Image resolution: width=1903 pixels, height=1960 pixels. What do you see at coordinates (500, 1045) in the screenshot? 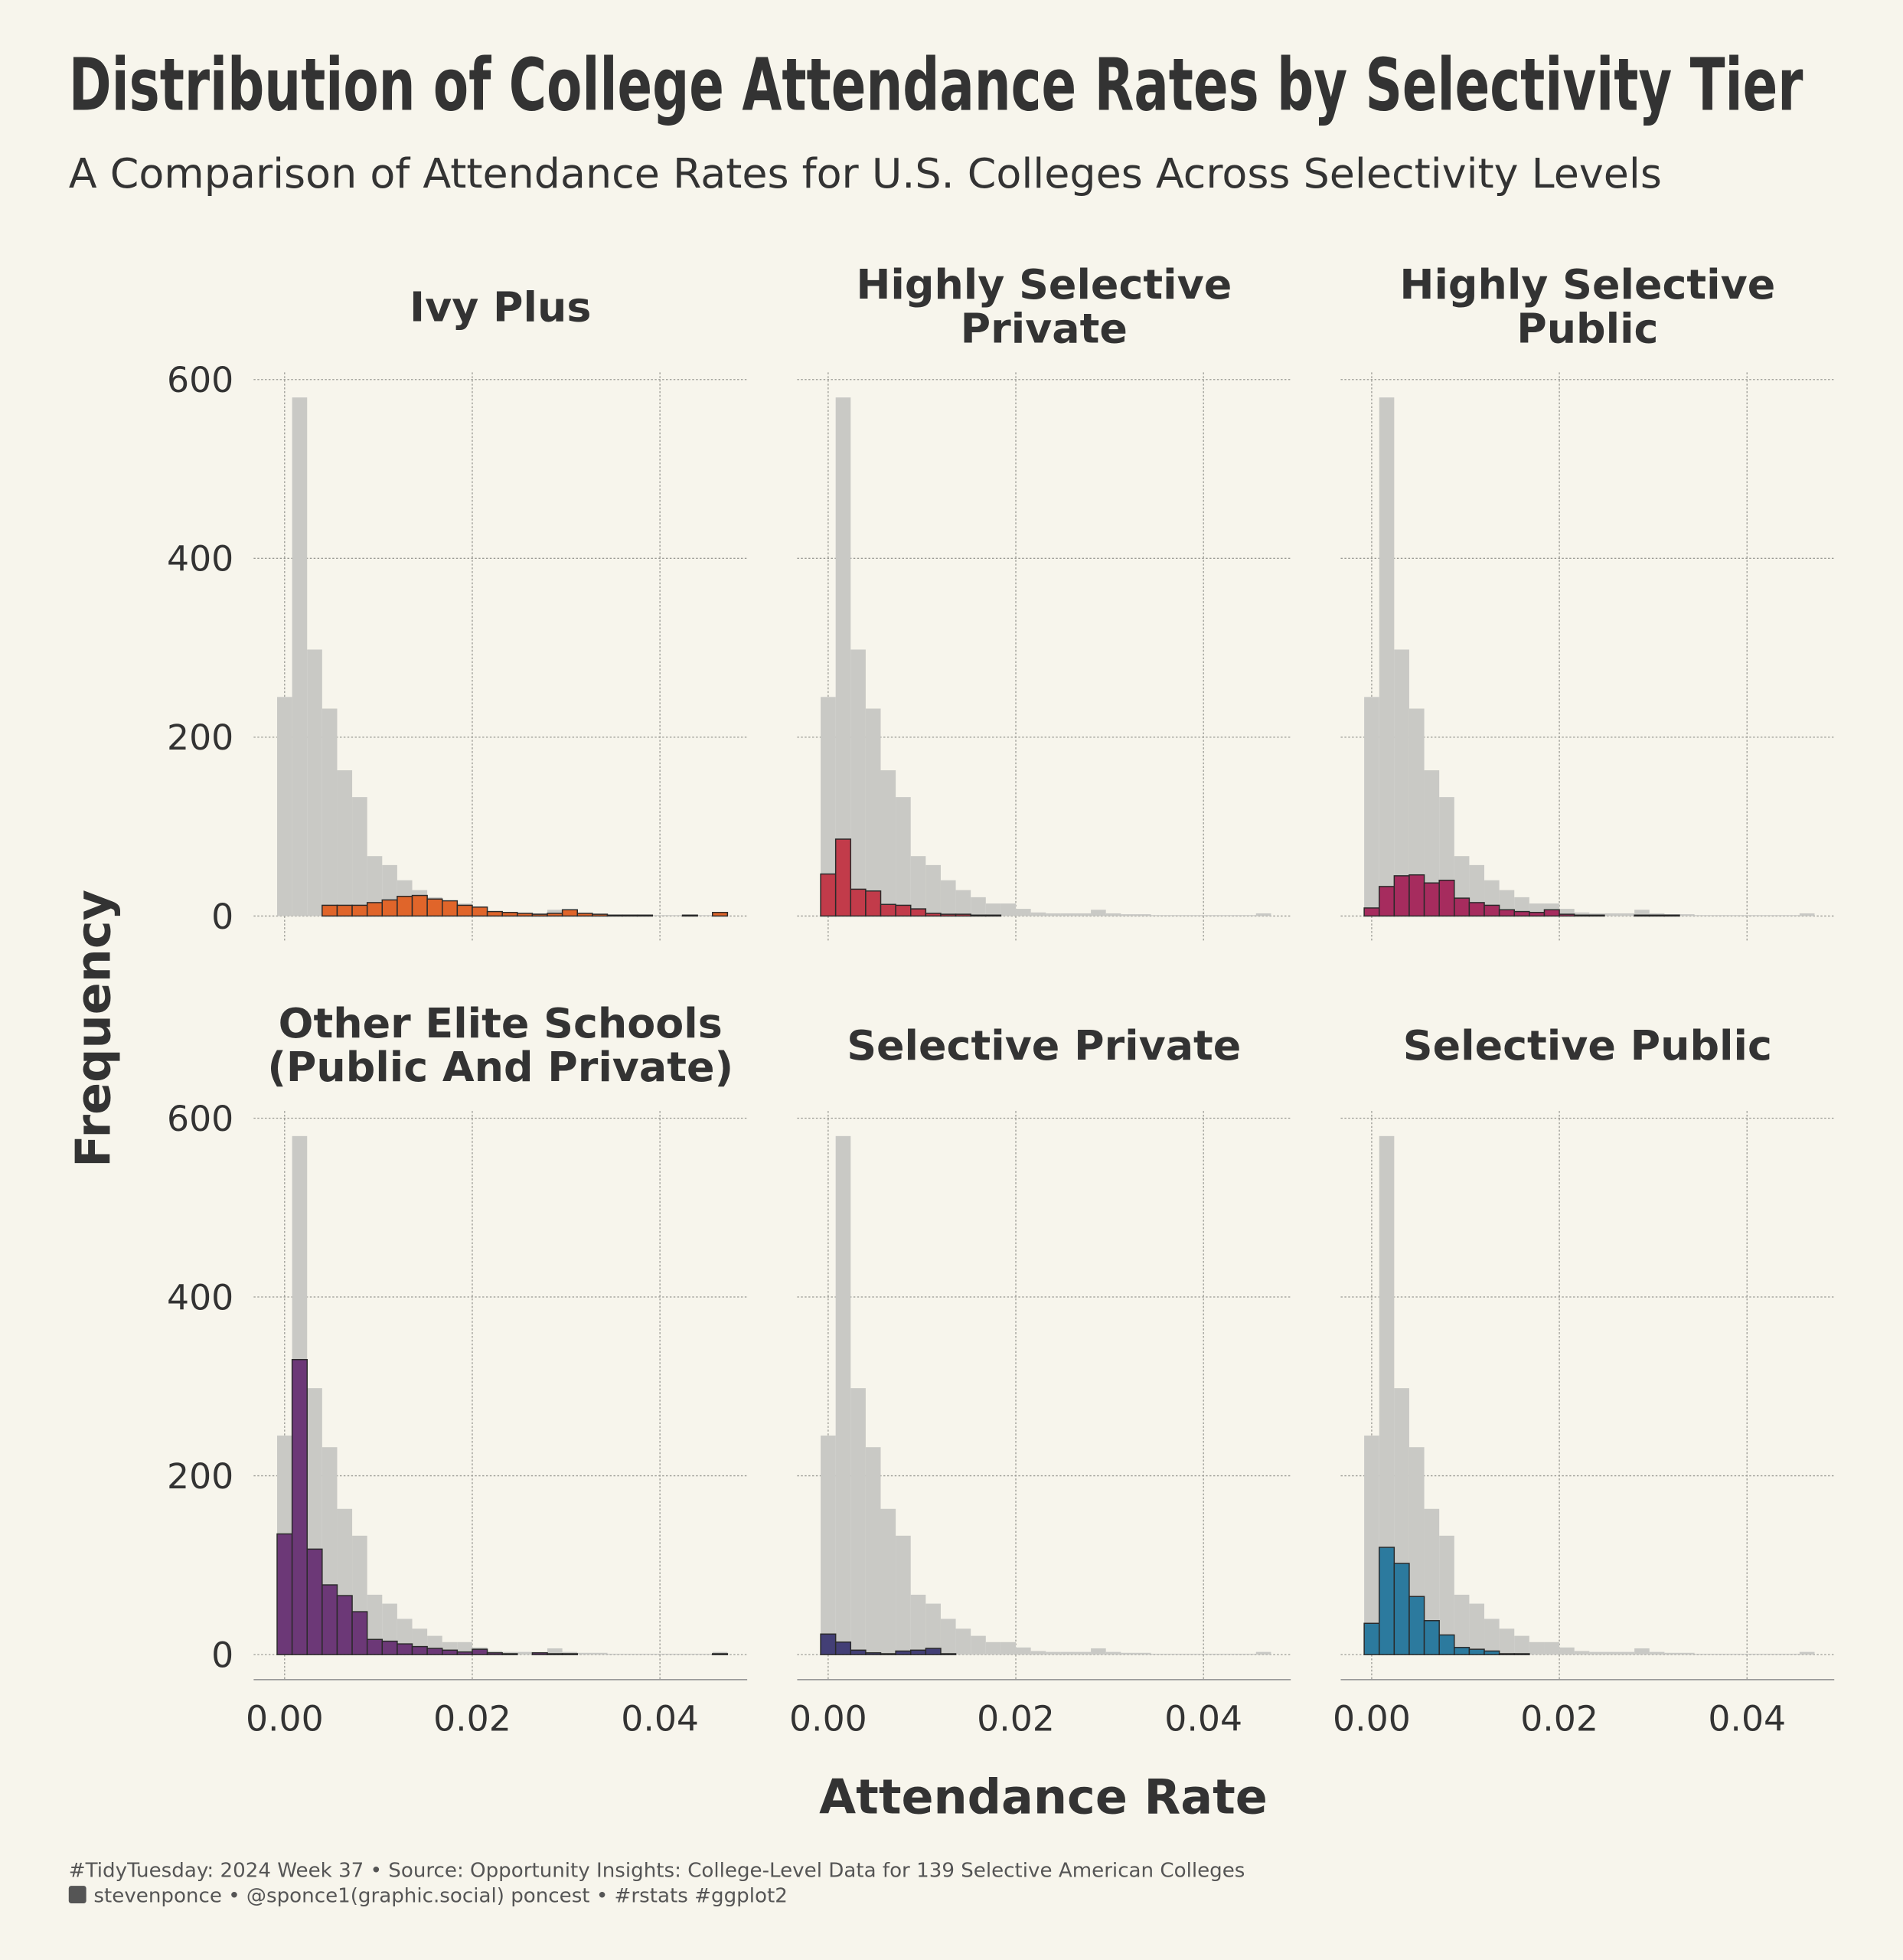
I see `facet-title: Other Elite Schools (Public And Private)` at bounding box center [500, 1045].